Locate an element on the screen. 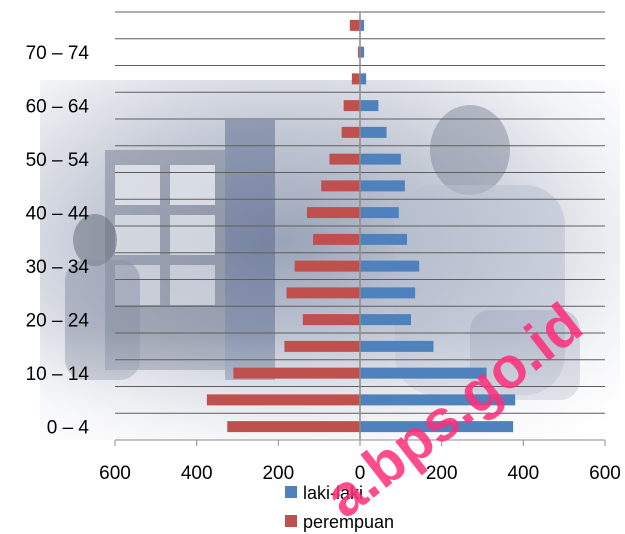 This screenshot has width=625, height=534. x-tick-labels: 600 400 200 0 200 400 600 is located at coordinates (360, 473).